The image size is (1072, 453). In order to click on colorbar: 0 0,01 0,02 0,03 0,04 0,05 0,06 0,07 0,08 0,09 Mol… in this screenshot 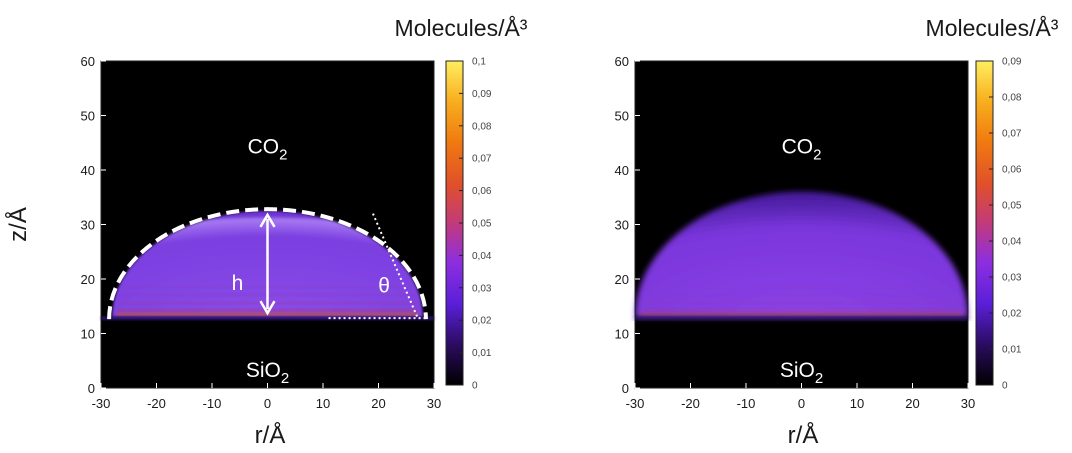, I will do `click(992, 203)`.